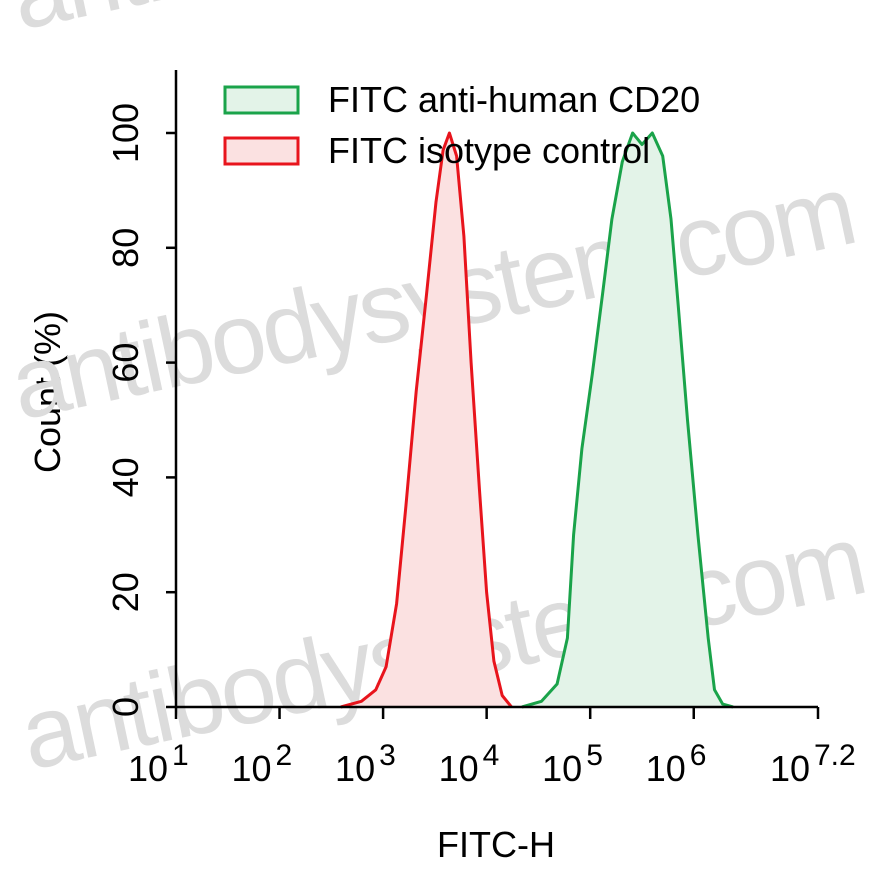 The image size is (869, 878). Describe the element at coordinates (835, 755) in the screenshot. I see `x-tick-exponent: 7.2` at that location.